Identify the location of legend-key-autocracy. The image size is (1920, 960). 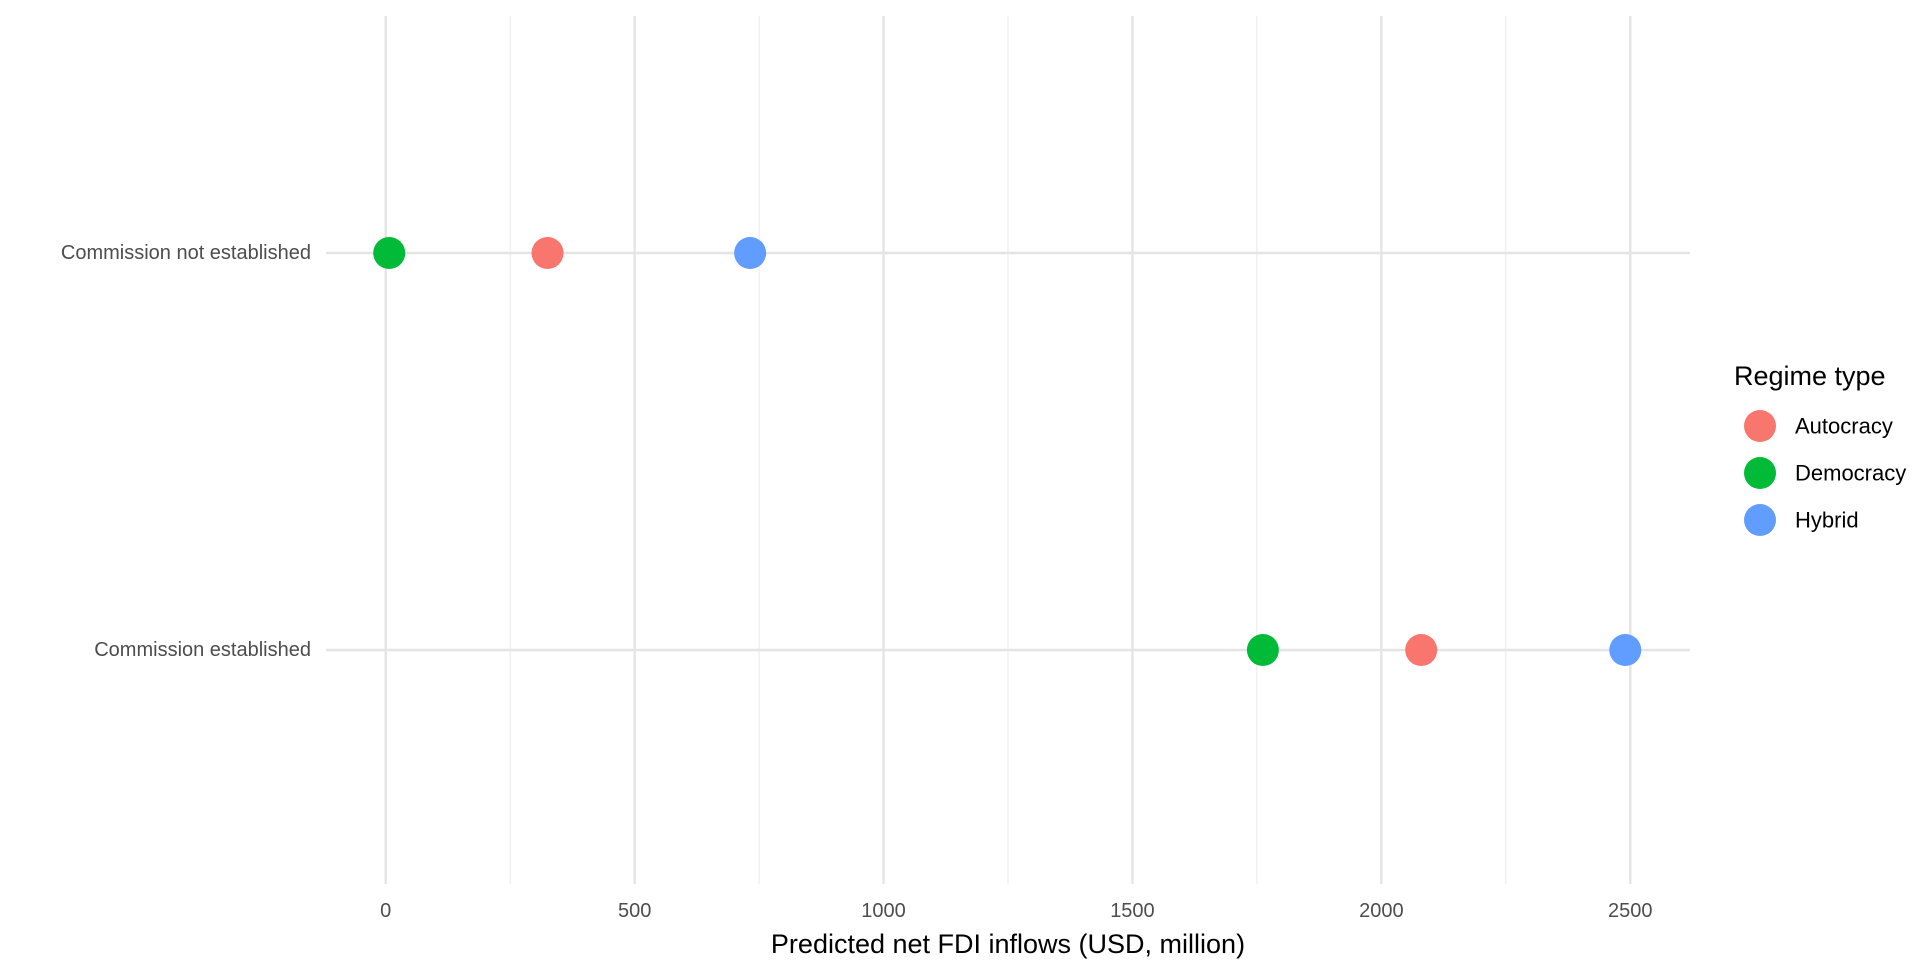
(1760, 426).